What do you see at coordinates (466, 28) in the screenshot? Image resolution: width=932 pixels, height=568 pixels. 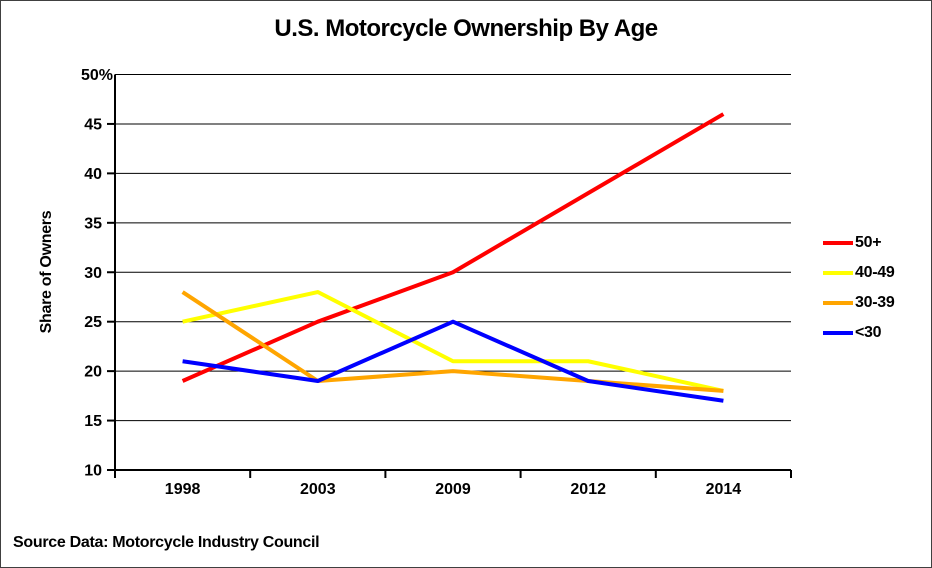 I see `chart-title: U.S. Motorcycle Ownership By Age` at bounding box center [466, 28].